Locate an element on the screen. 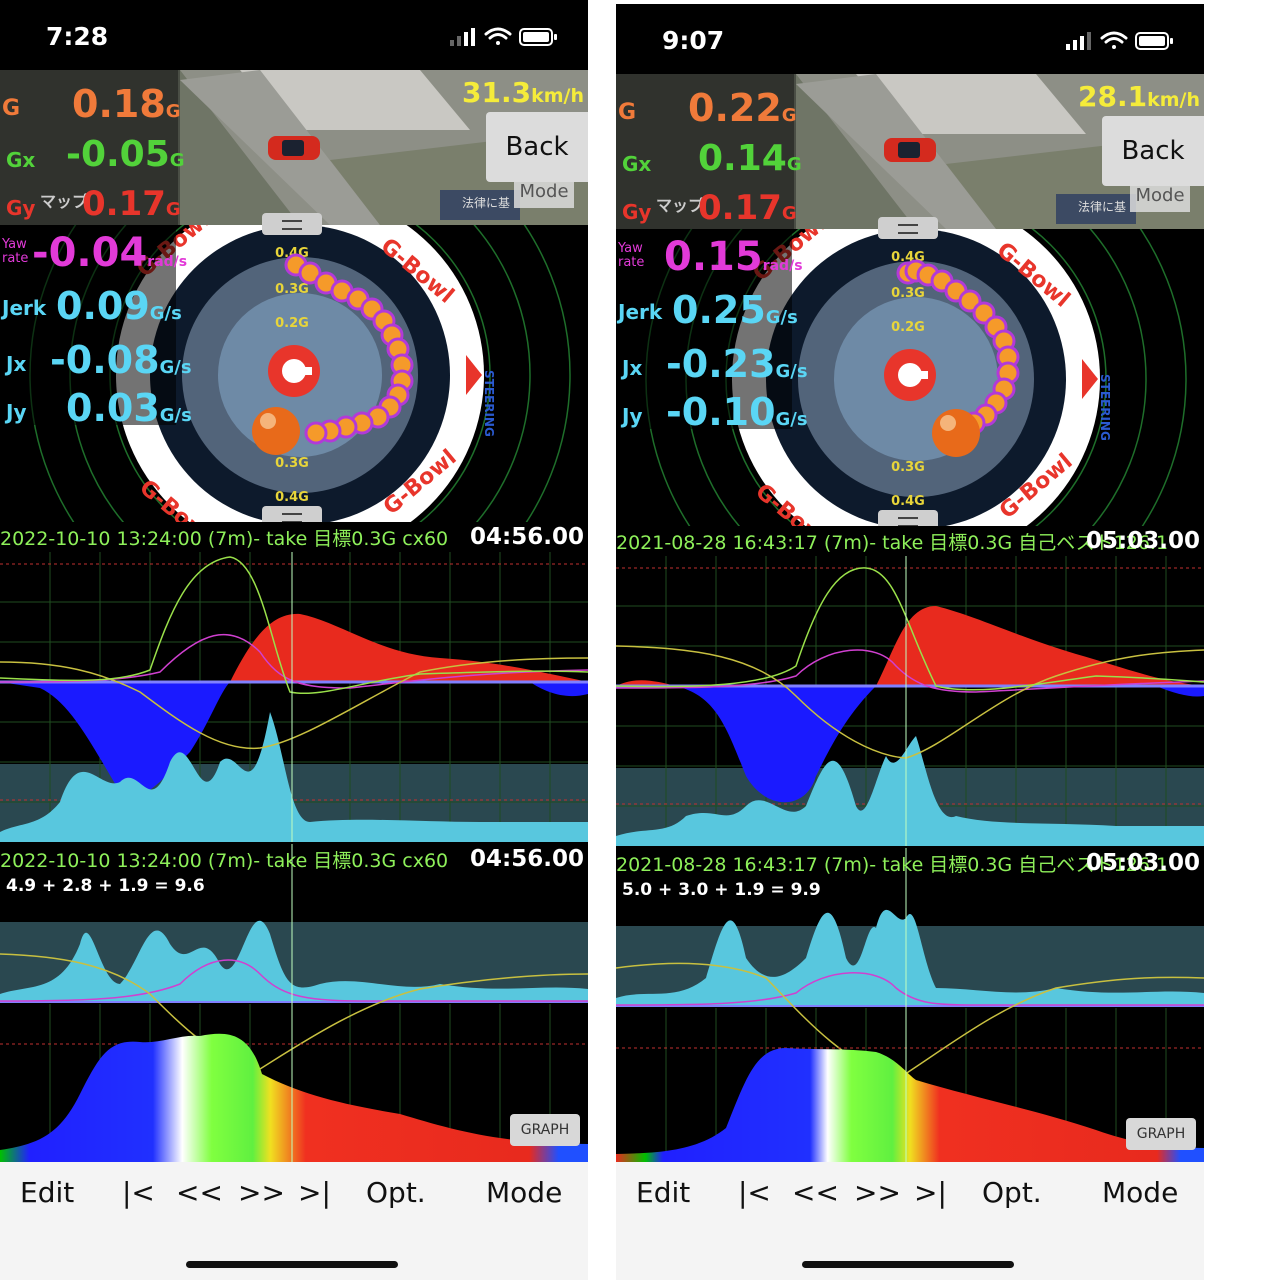  bowl-ring-label: 0.3G is located at coordinates (908, 293).